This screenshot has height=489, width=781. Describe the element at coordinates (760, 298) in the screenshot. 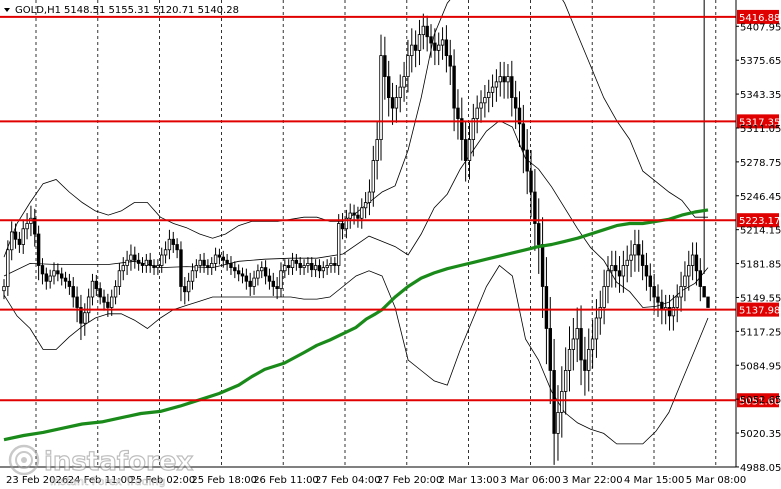

I see `y-tick-label: 5149.55` at that location.